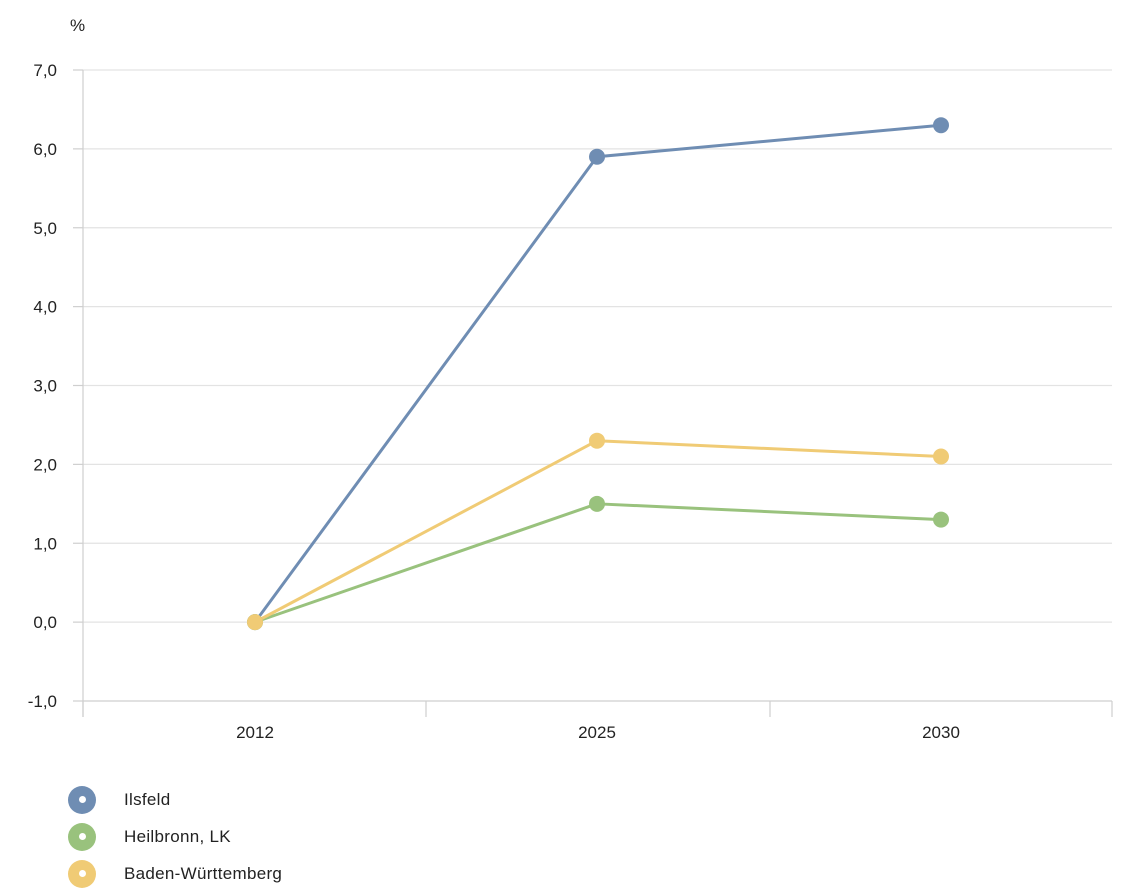 The width and height of the screenshot is (1123, 895). What do you see at coordinates (147, 799) in the screenshot?
I see `legend-label: Ilsfeld` at bounding box center [147, 799].